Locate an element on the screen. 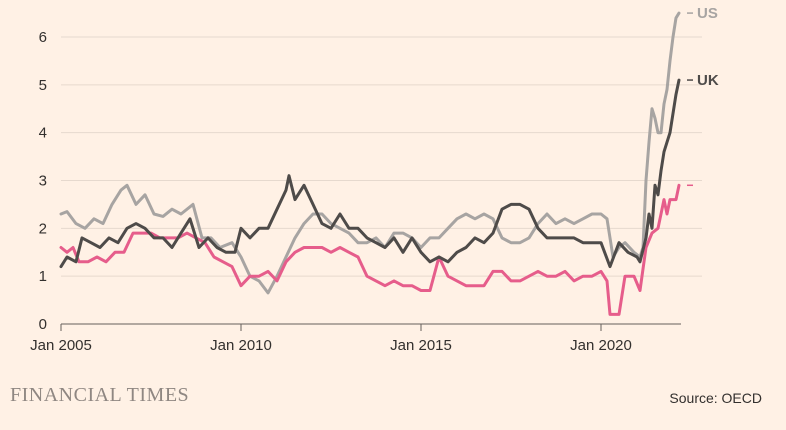  x-axis: Jan 2005 Jan 2010 Jan 2015 Jan 2020 is located at coordinates (355, 338).